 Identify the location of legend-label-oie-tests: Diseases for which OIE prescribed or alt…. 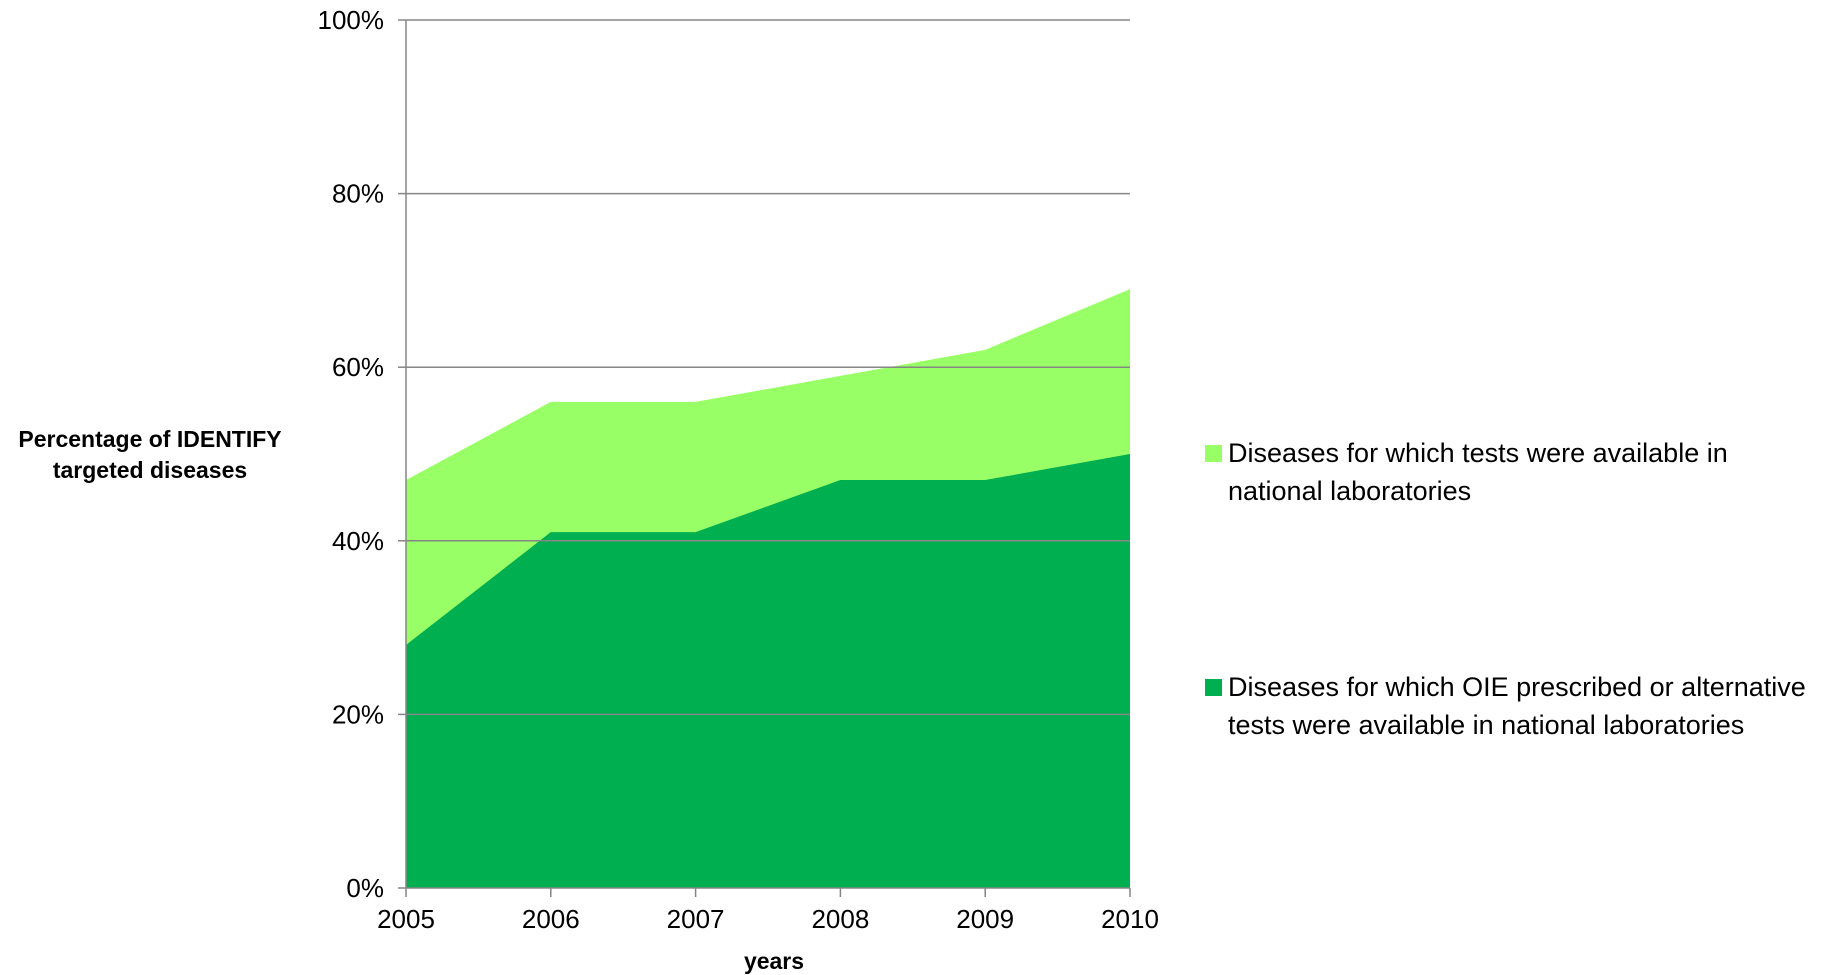
(1517, 706).